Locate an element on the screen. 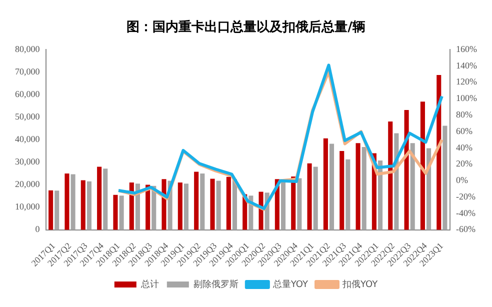 The height and width of the screenshot is (307, 492). y2-tick-label: 0% is located at coordinates (462, 180).